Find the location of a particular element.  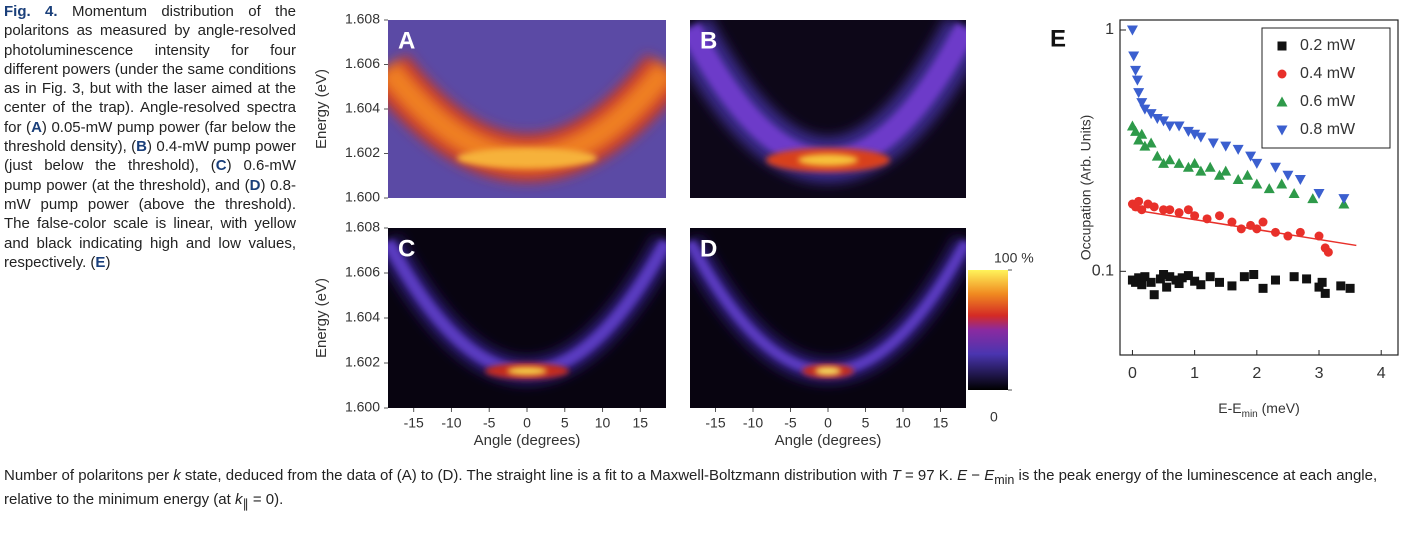

caption-italic: k is located at coordinates (177, 475).